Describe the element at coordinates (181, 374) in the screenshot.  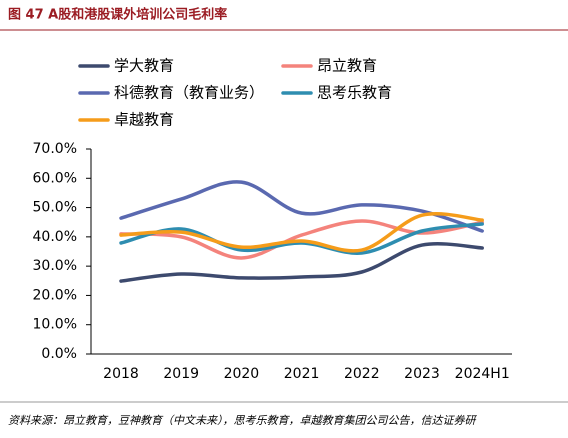
I see `x-tick-label: 2019` at that location.